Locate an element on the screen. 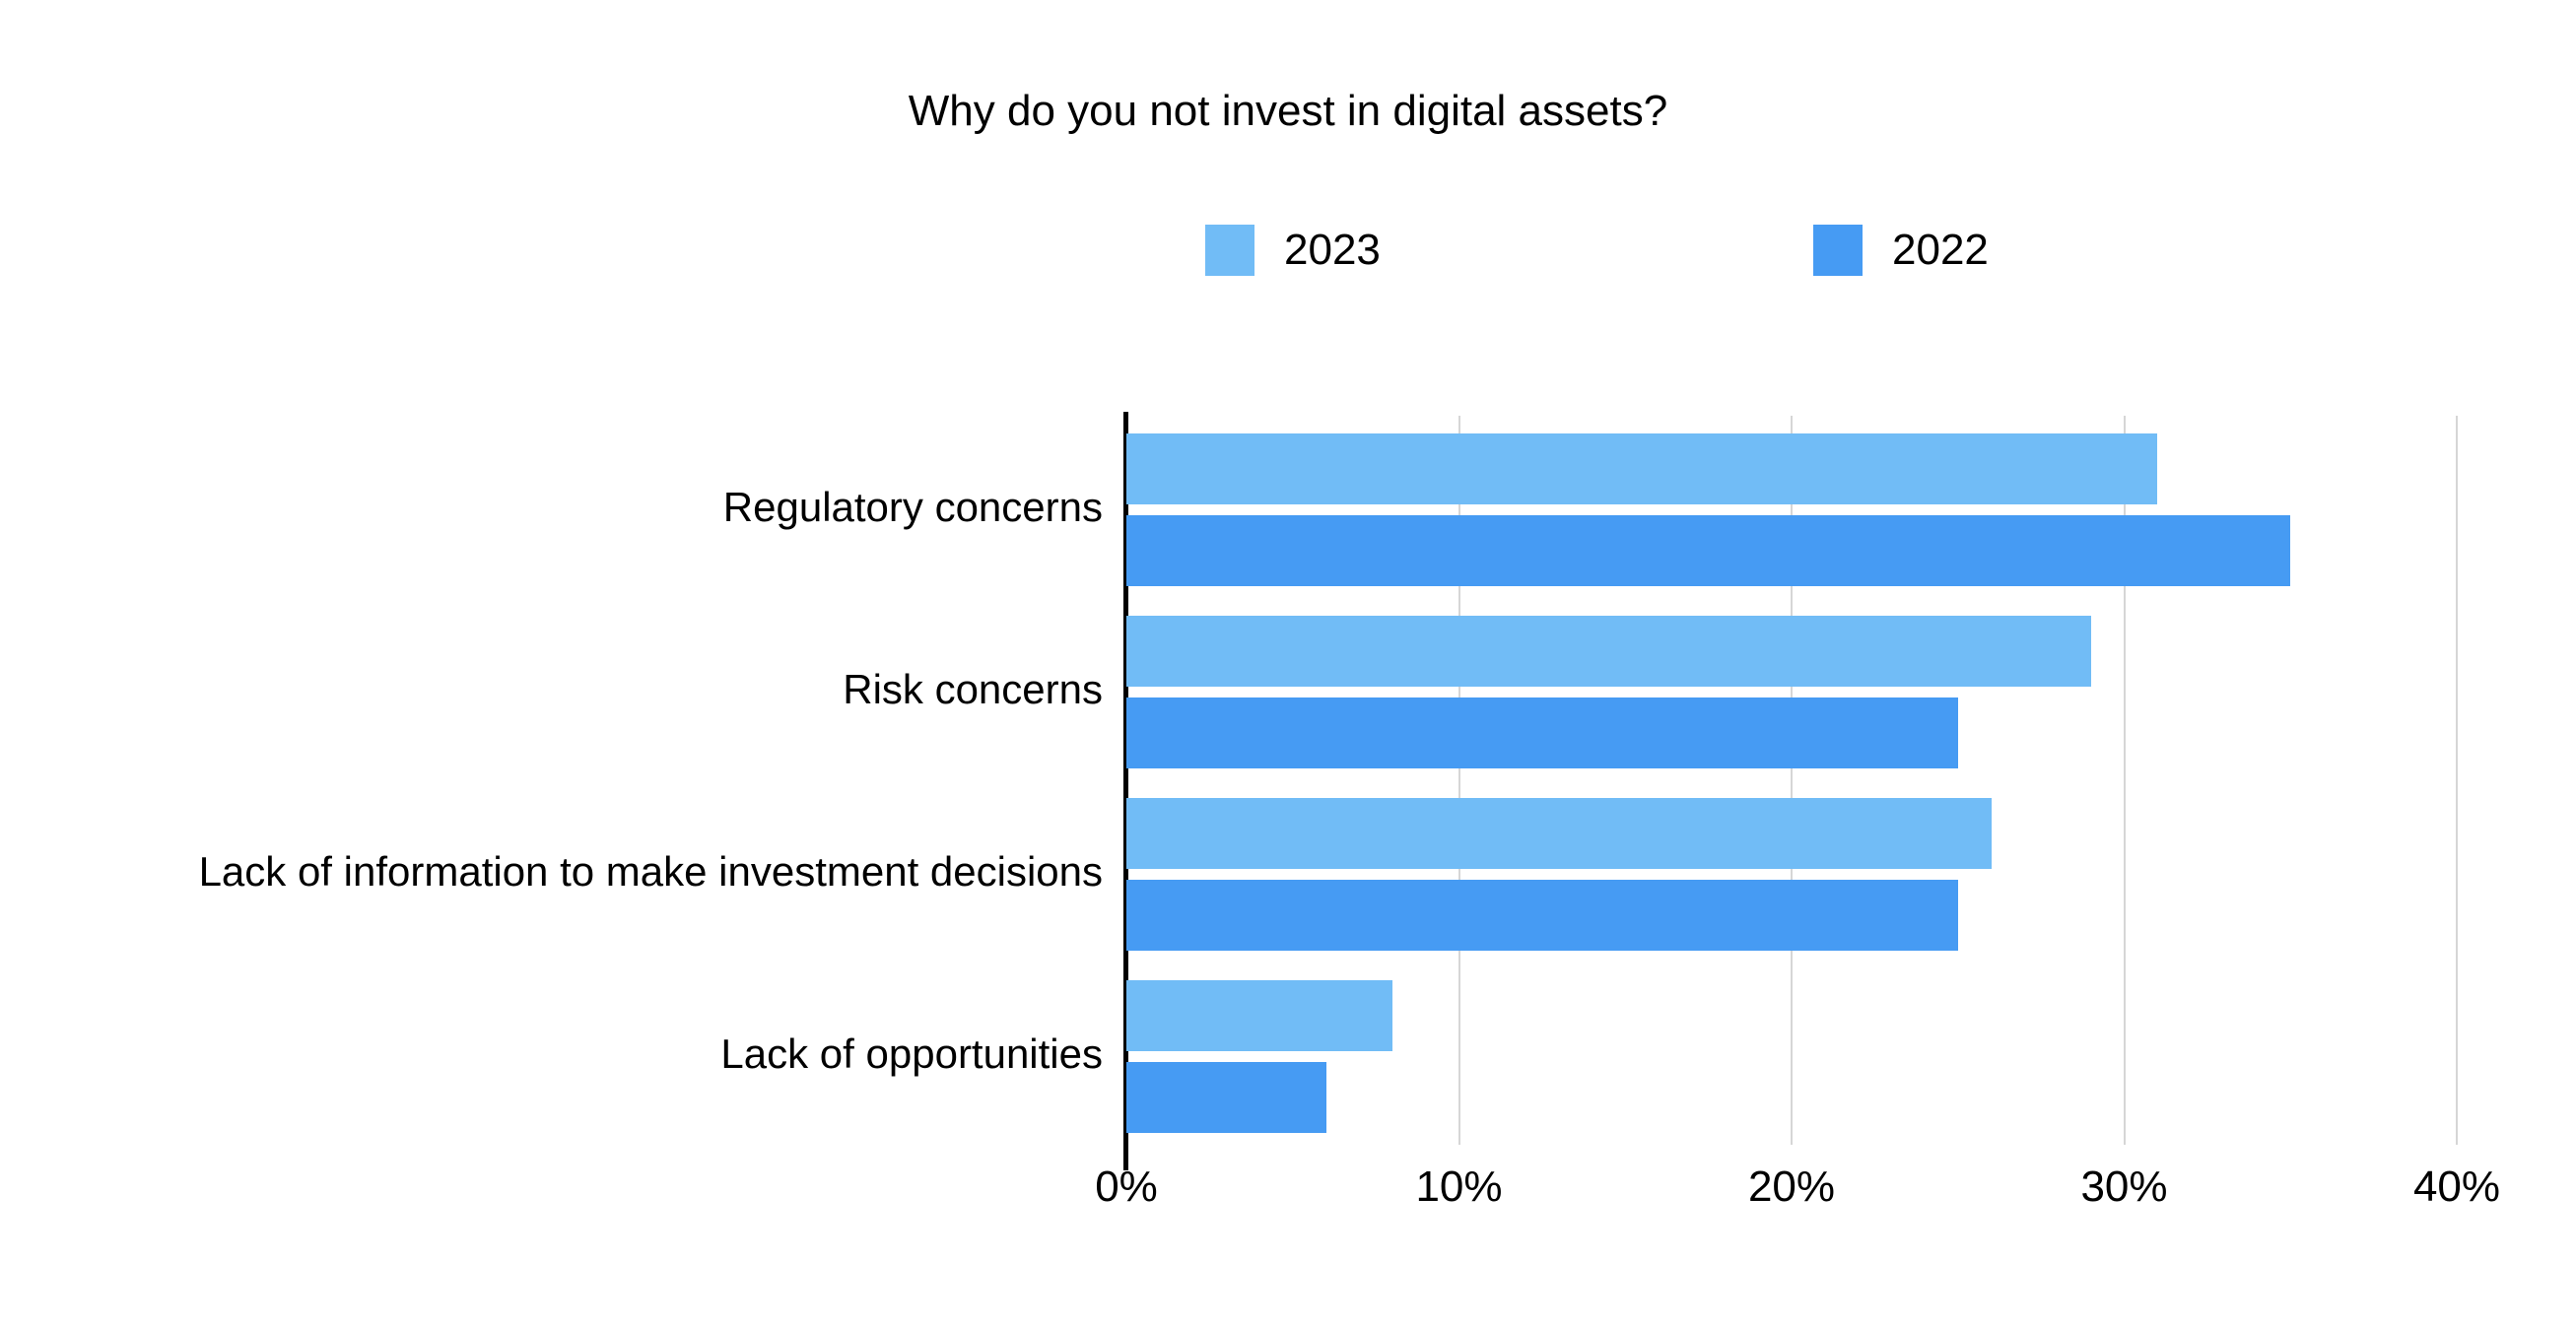  legend-item-2022: 2022 is located at coordinates (1901, 250).